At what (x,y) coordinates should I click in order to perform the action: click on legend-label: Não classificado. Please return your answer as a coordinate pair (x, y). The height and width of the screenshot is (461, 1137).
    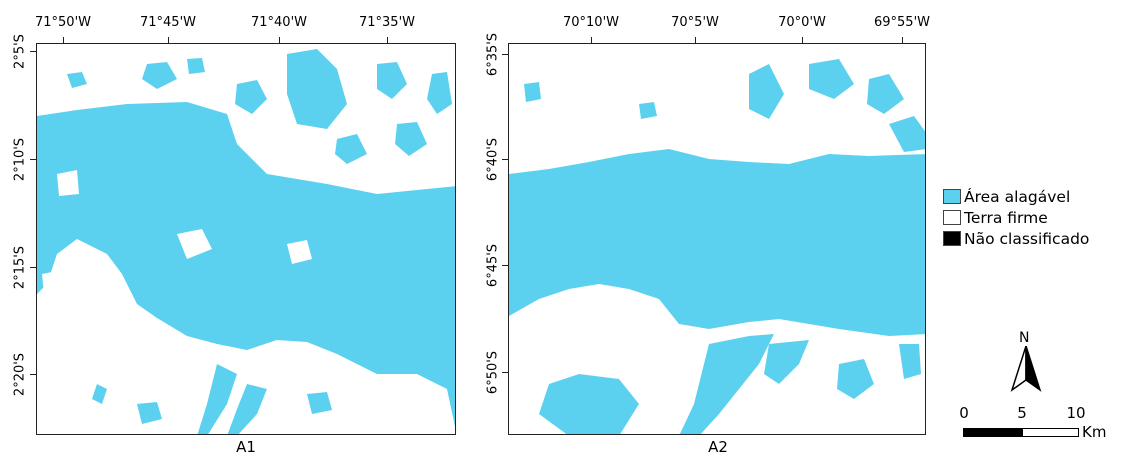
    Looking at the image, I should click on (1027, 238).